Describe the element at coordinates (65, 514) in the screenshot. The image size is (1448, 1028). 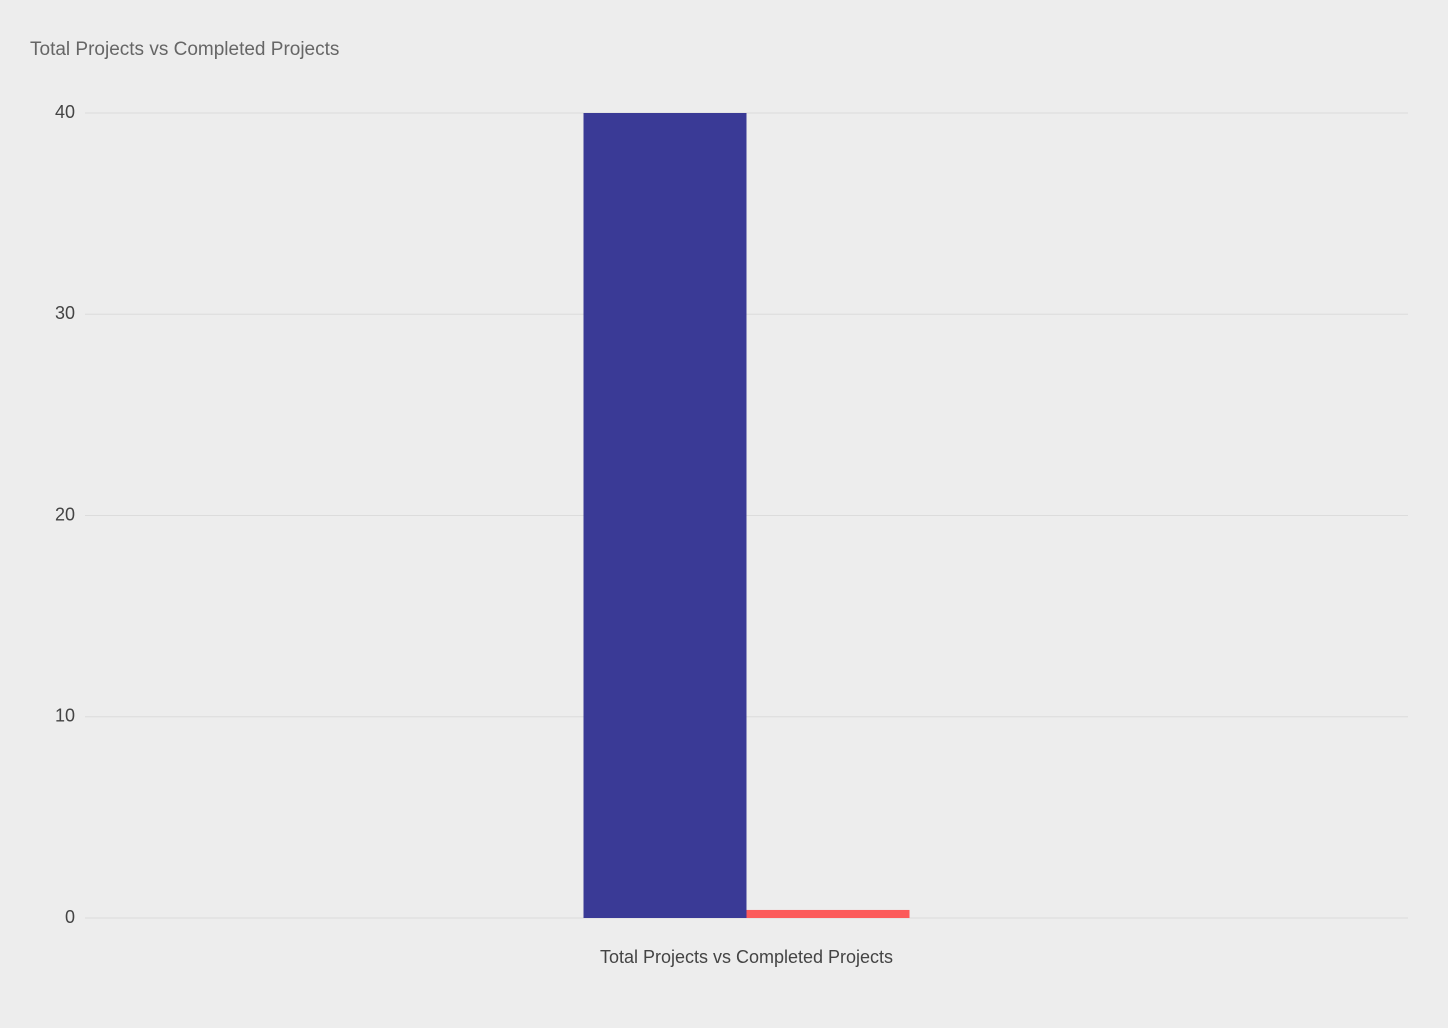
I see `y-tick-label: 20` at that location.